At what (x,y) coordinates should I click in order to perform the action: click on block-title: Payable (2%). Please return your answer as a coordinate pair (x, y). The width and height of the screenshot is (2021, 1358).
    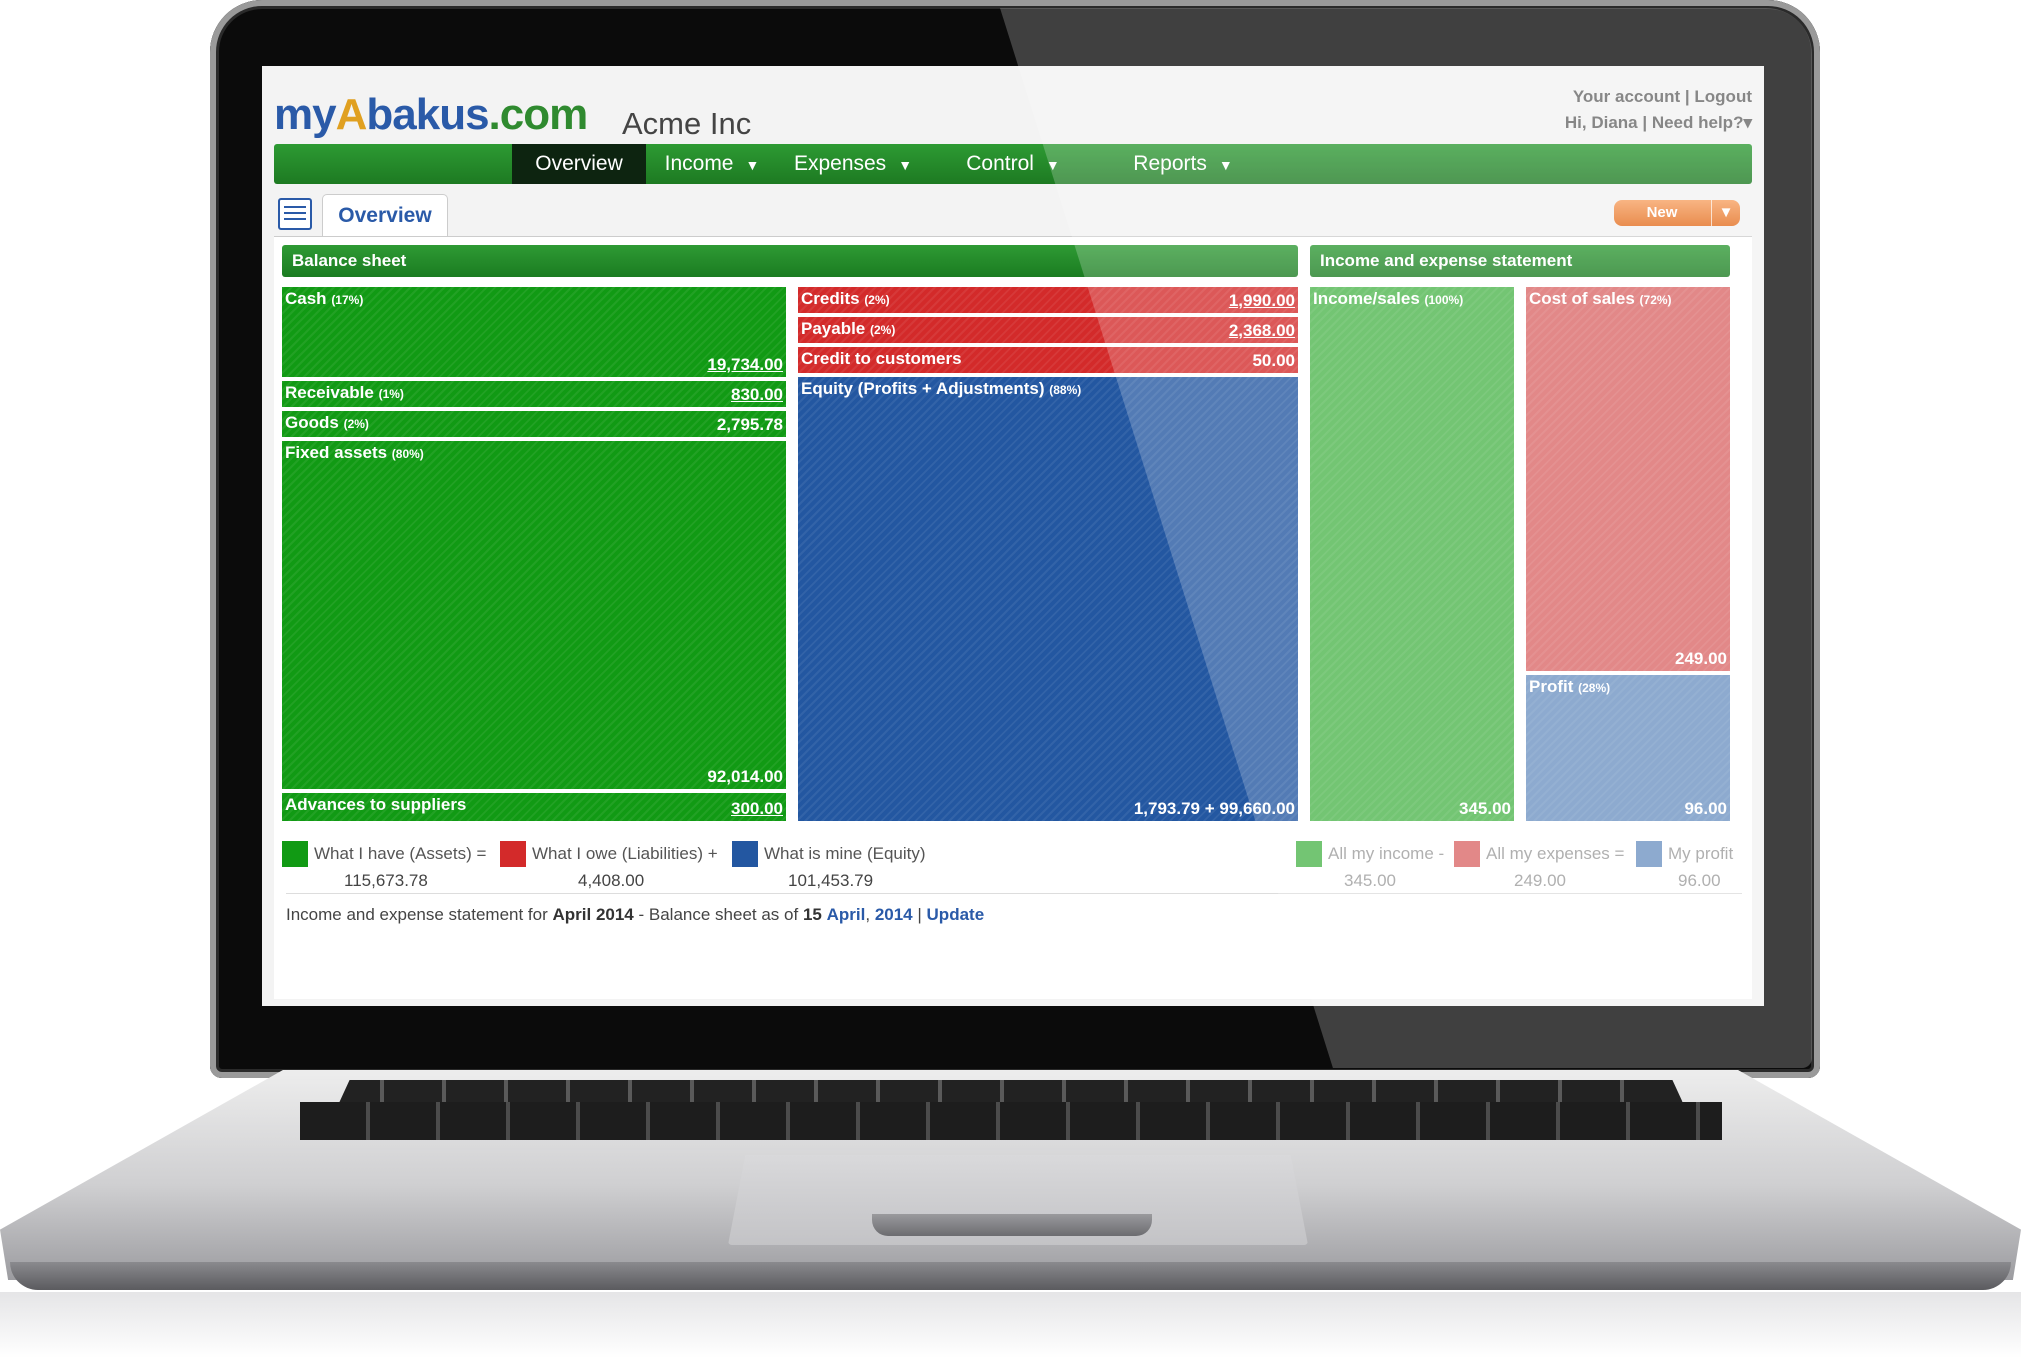
    Looking at the image, I should click on (848, 328).